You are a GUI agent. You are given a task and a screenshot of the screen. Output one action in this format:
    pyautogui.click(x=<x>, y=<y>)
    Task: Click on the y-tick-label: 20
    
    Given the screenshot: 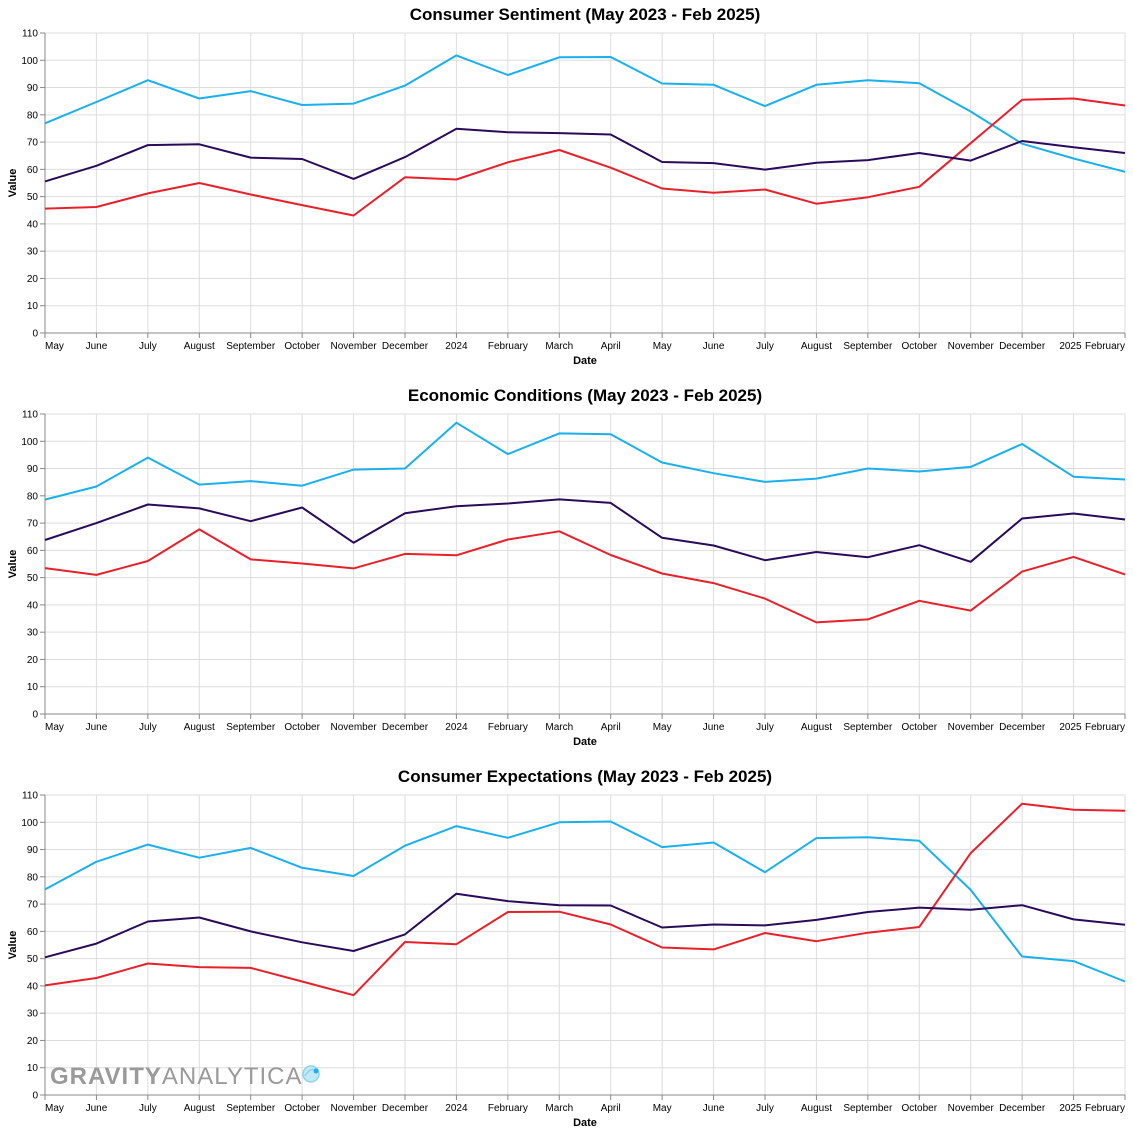 What is the action you would take?
    pyautogui.click(x=33, y=1041)
    